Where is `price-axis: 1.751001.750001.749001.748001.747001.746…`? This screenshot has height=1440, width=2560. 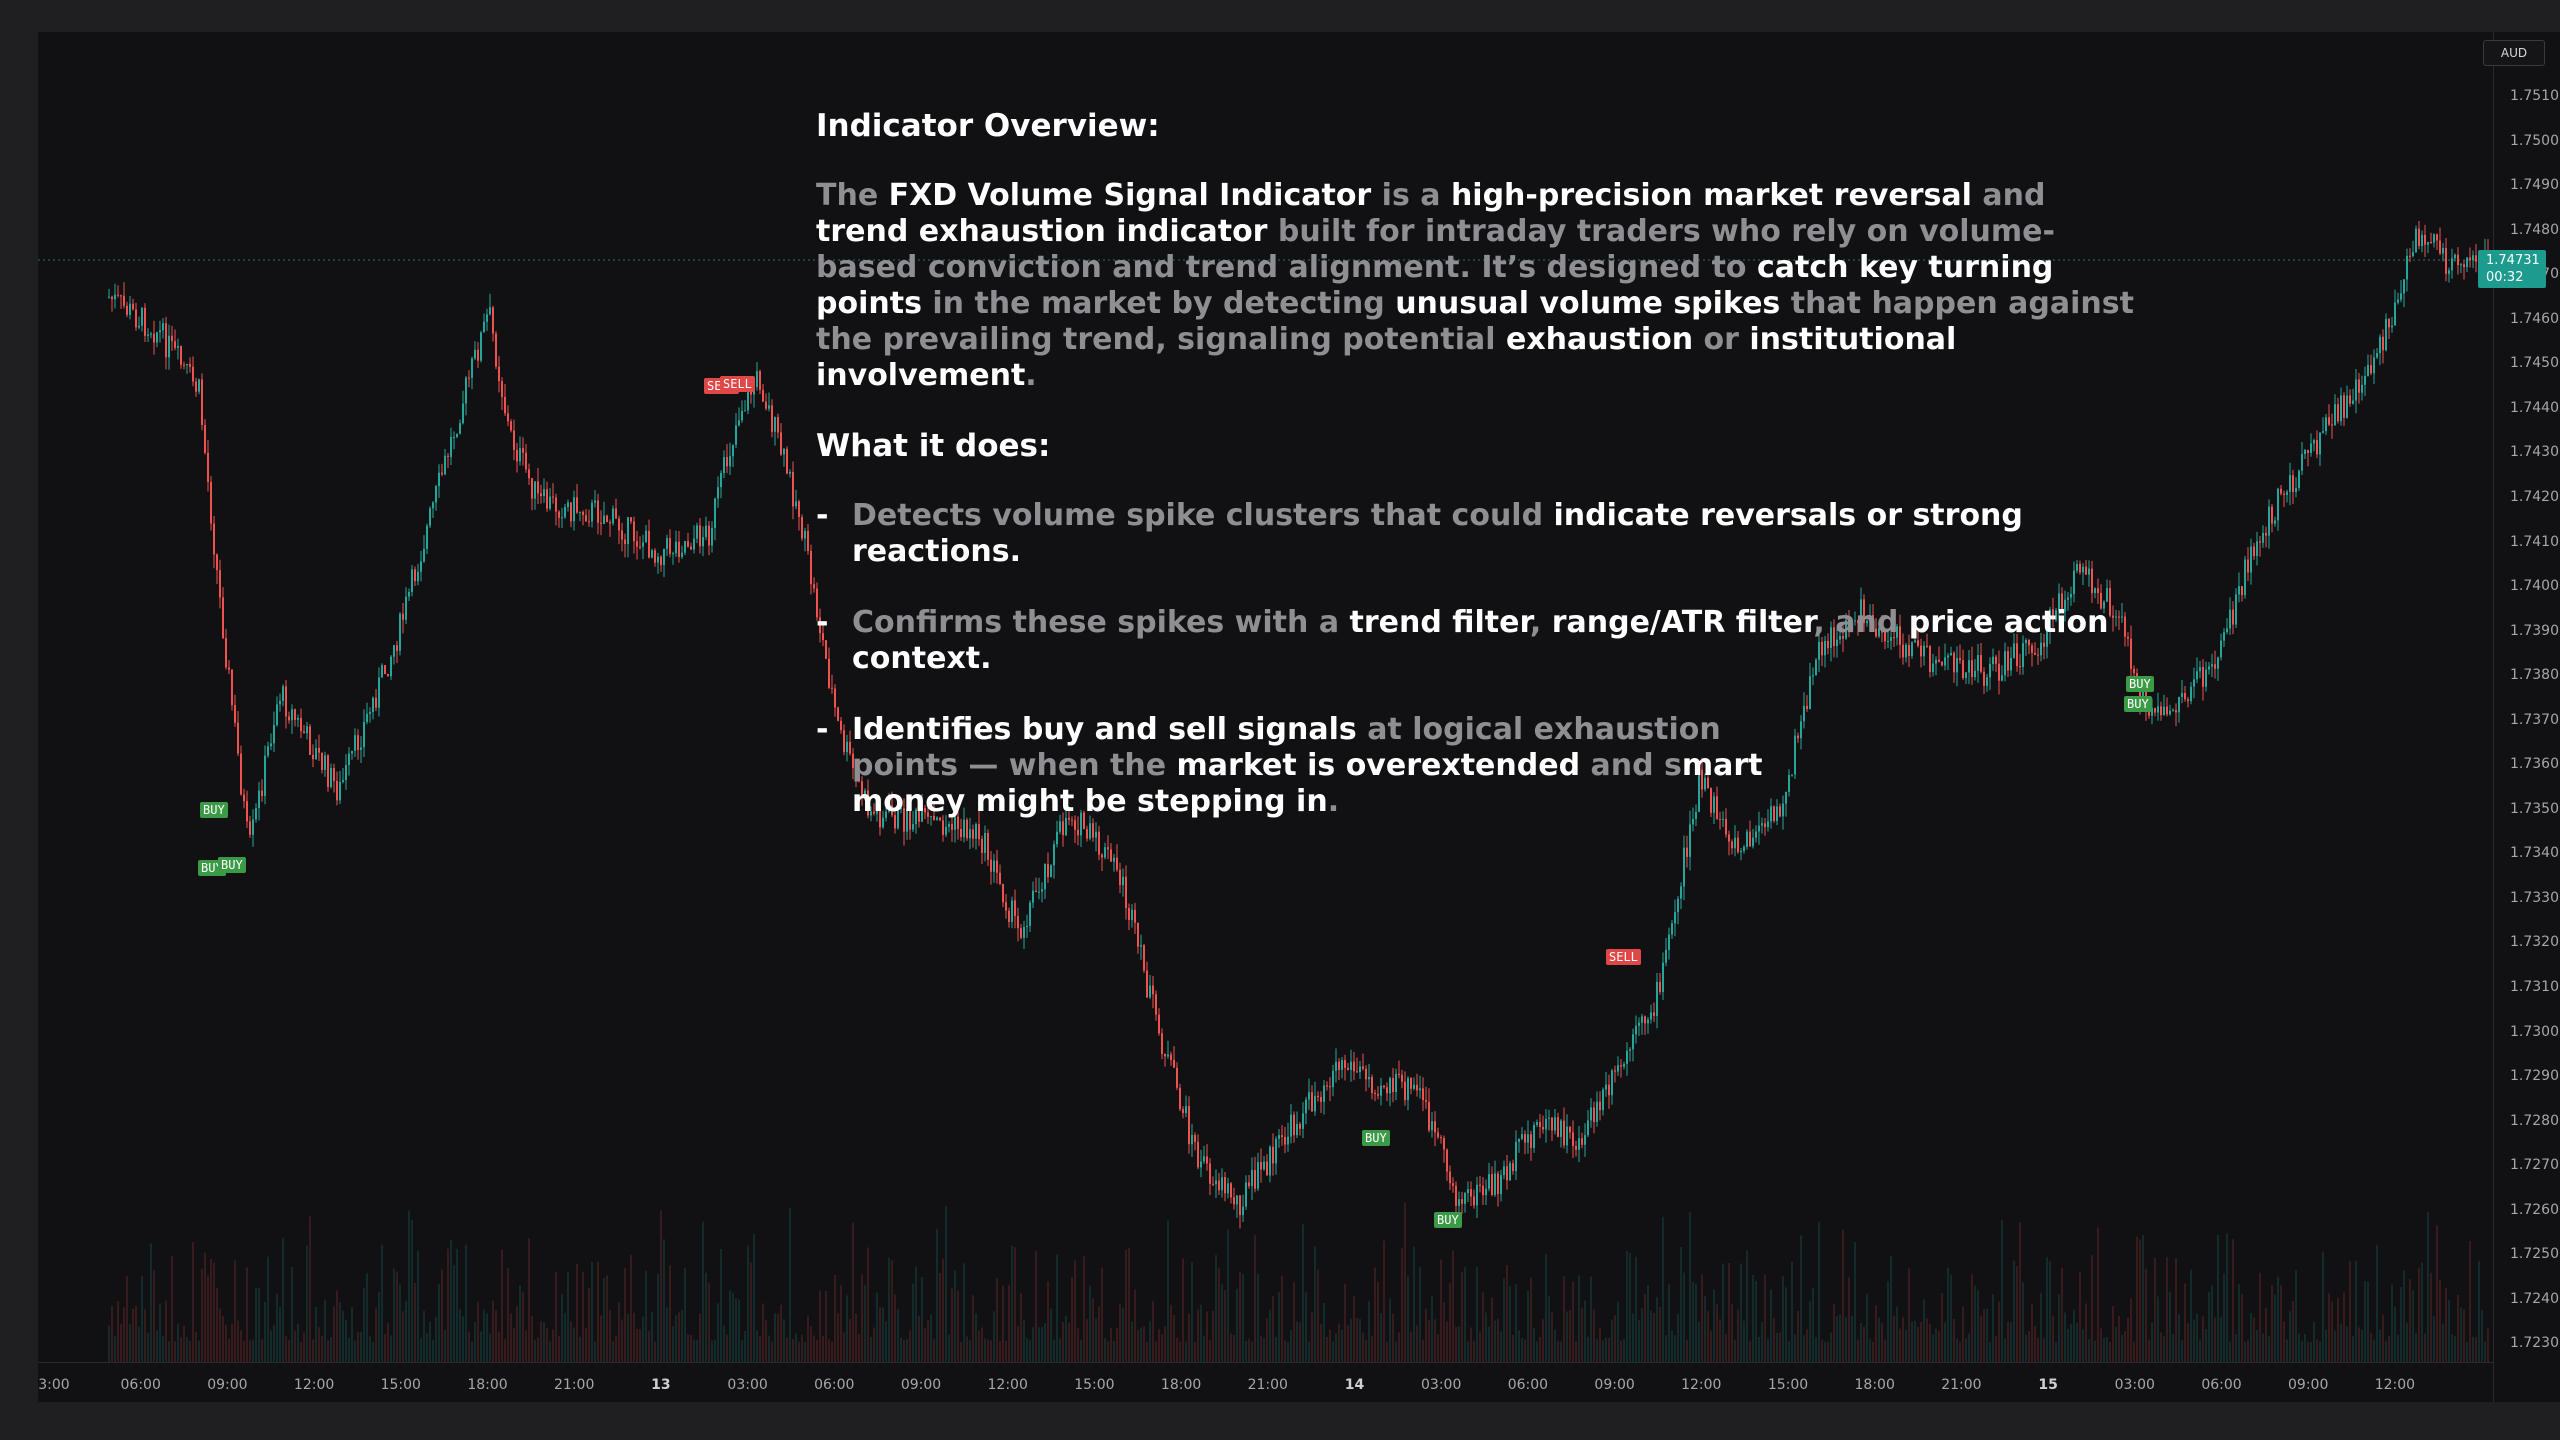 price-axis: 1.751001.750001.749001.748001.747001.746… is located at coordinates (2526, 717).